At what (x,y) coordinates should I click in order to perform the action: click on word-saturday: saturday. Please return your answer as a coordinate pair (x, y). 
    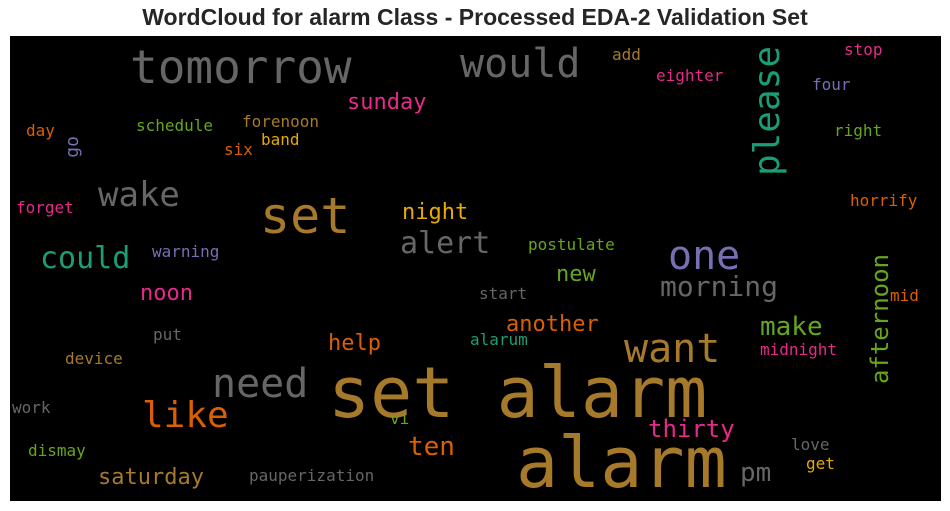
    Looking at the image, I should click on (151, 477).